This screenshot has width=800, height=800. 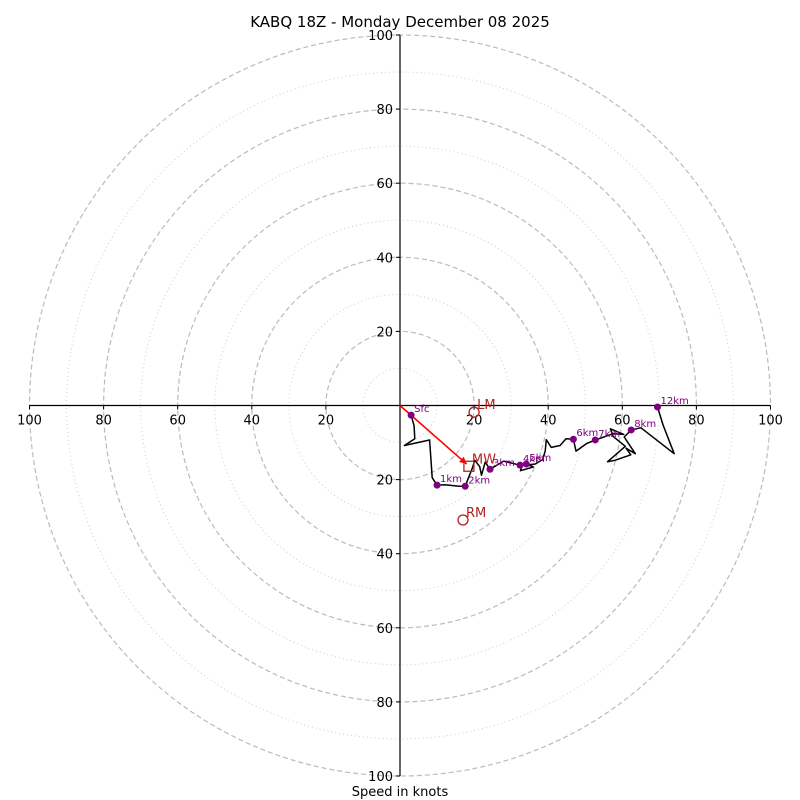 What do you see at coordinates (384, 184) in the screenshot?
I see `y-tick-label-top: 60` at bounding box center [384, 184].